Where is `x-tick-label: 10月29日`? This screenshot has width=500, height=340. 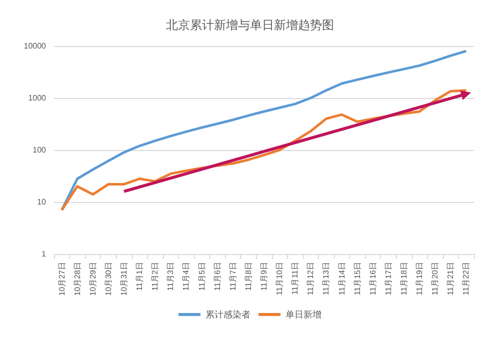
x-tick-label: 10月29日 is located at coordinates (93, 279).